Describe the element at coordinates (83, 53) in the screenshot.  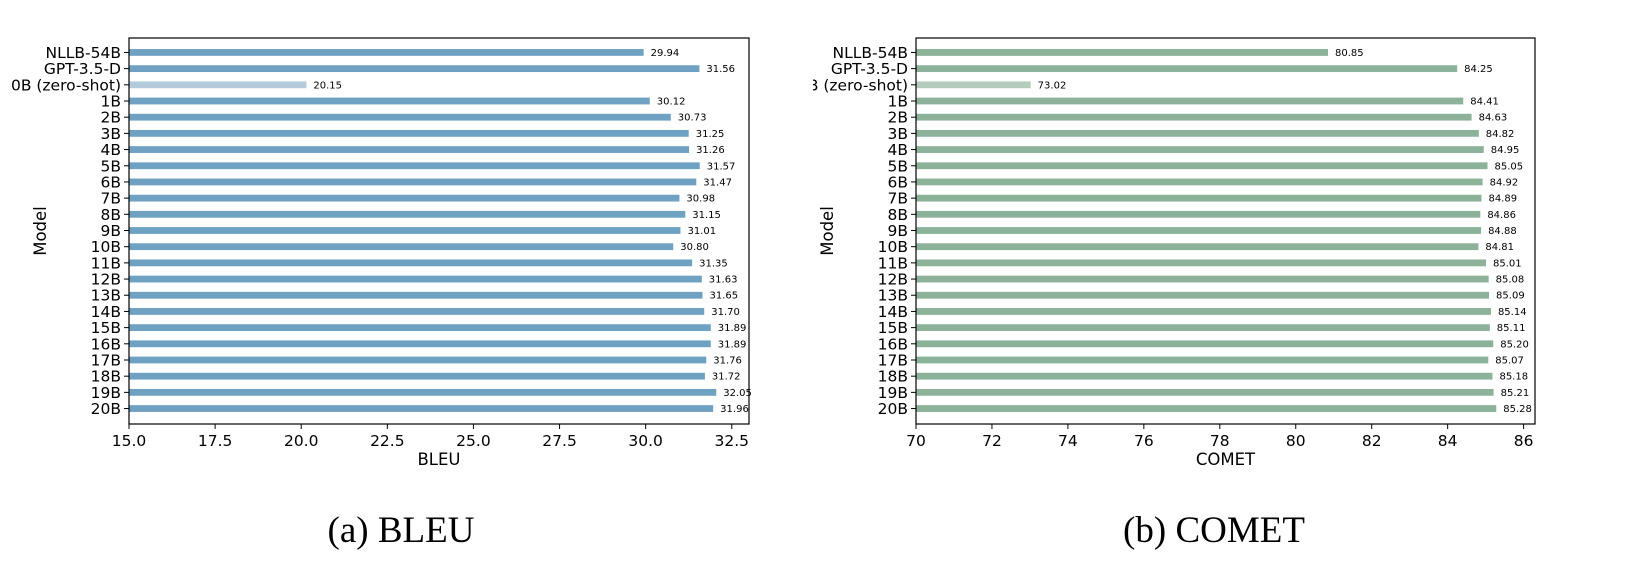
I see `bleu-category-label-0: NLLB-54B` at that location.